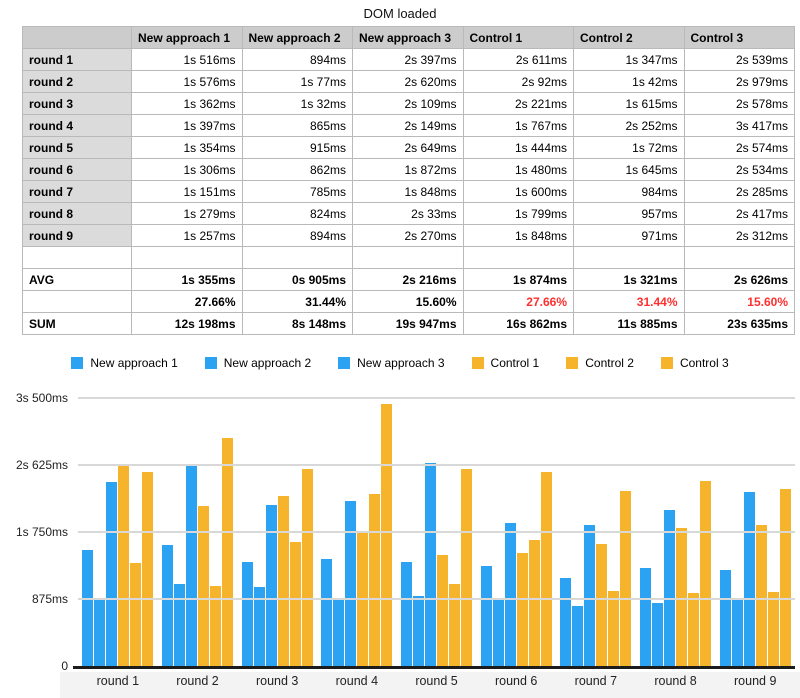 This screenshot has width=800, height=698. What do you see at coordinates (391, 363) in the screenshot?
I see `legend-item-new-approach-3: New approach 3` at bounding box center [391, 363].